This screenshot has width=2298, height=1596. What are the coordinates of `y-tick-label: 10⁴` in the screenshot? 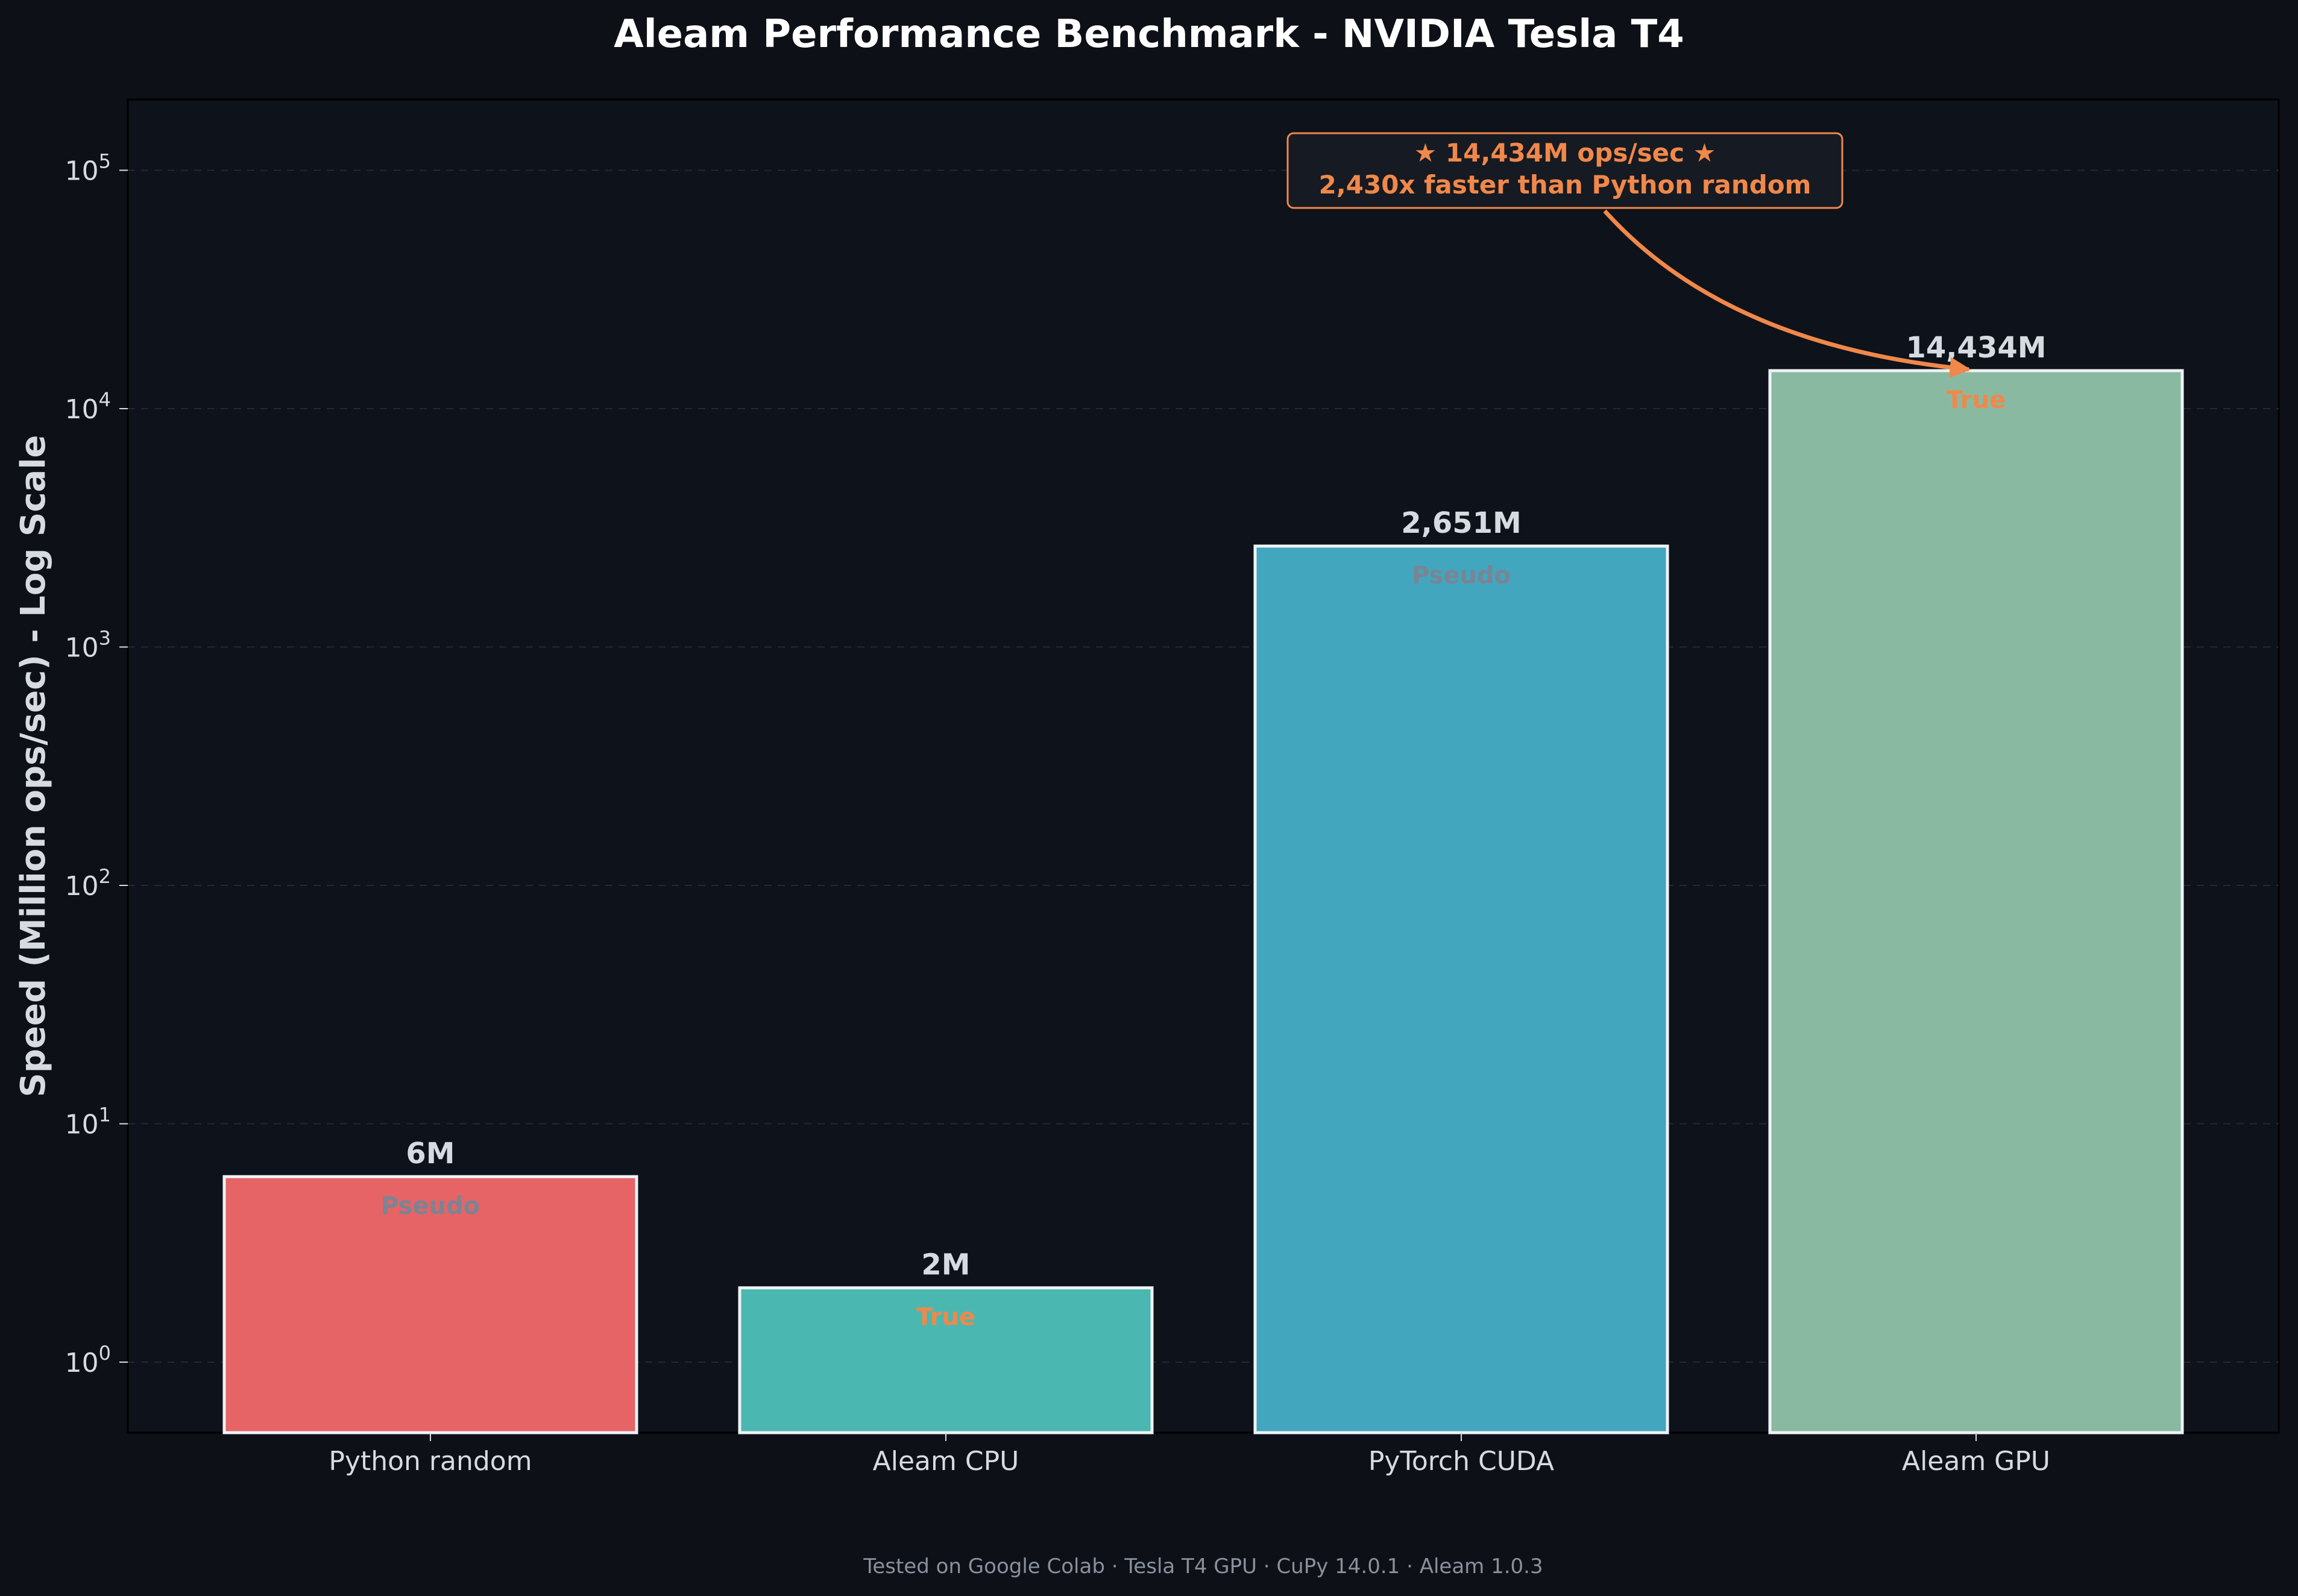 It's located at (88, 407).